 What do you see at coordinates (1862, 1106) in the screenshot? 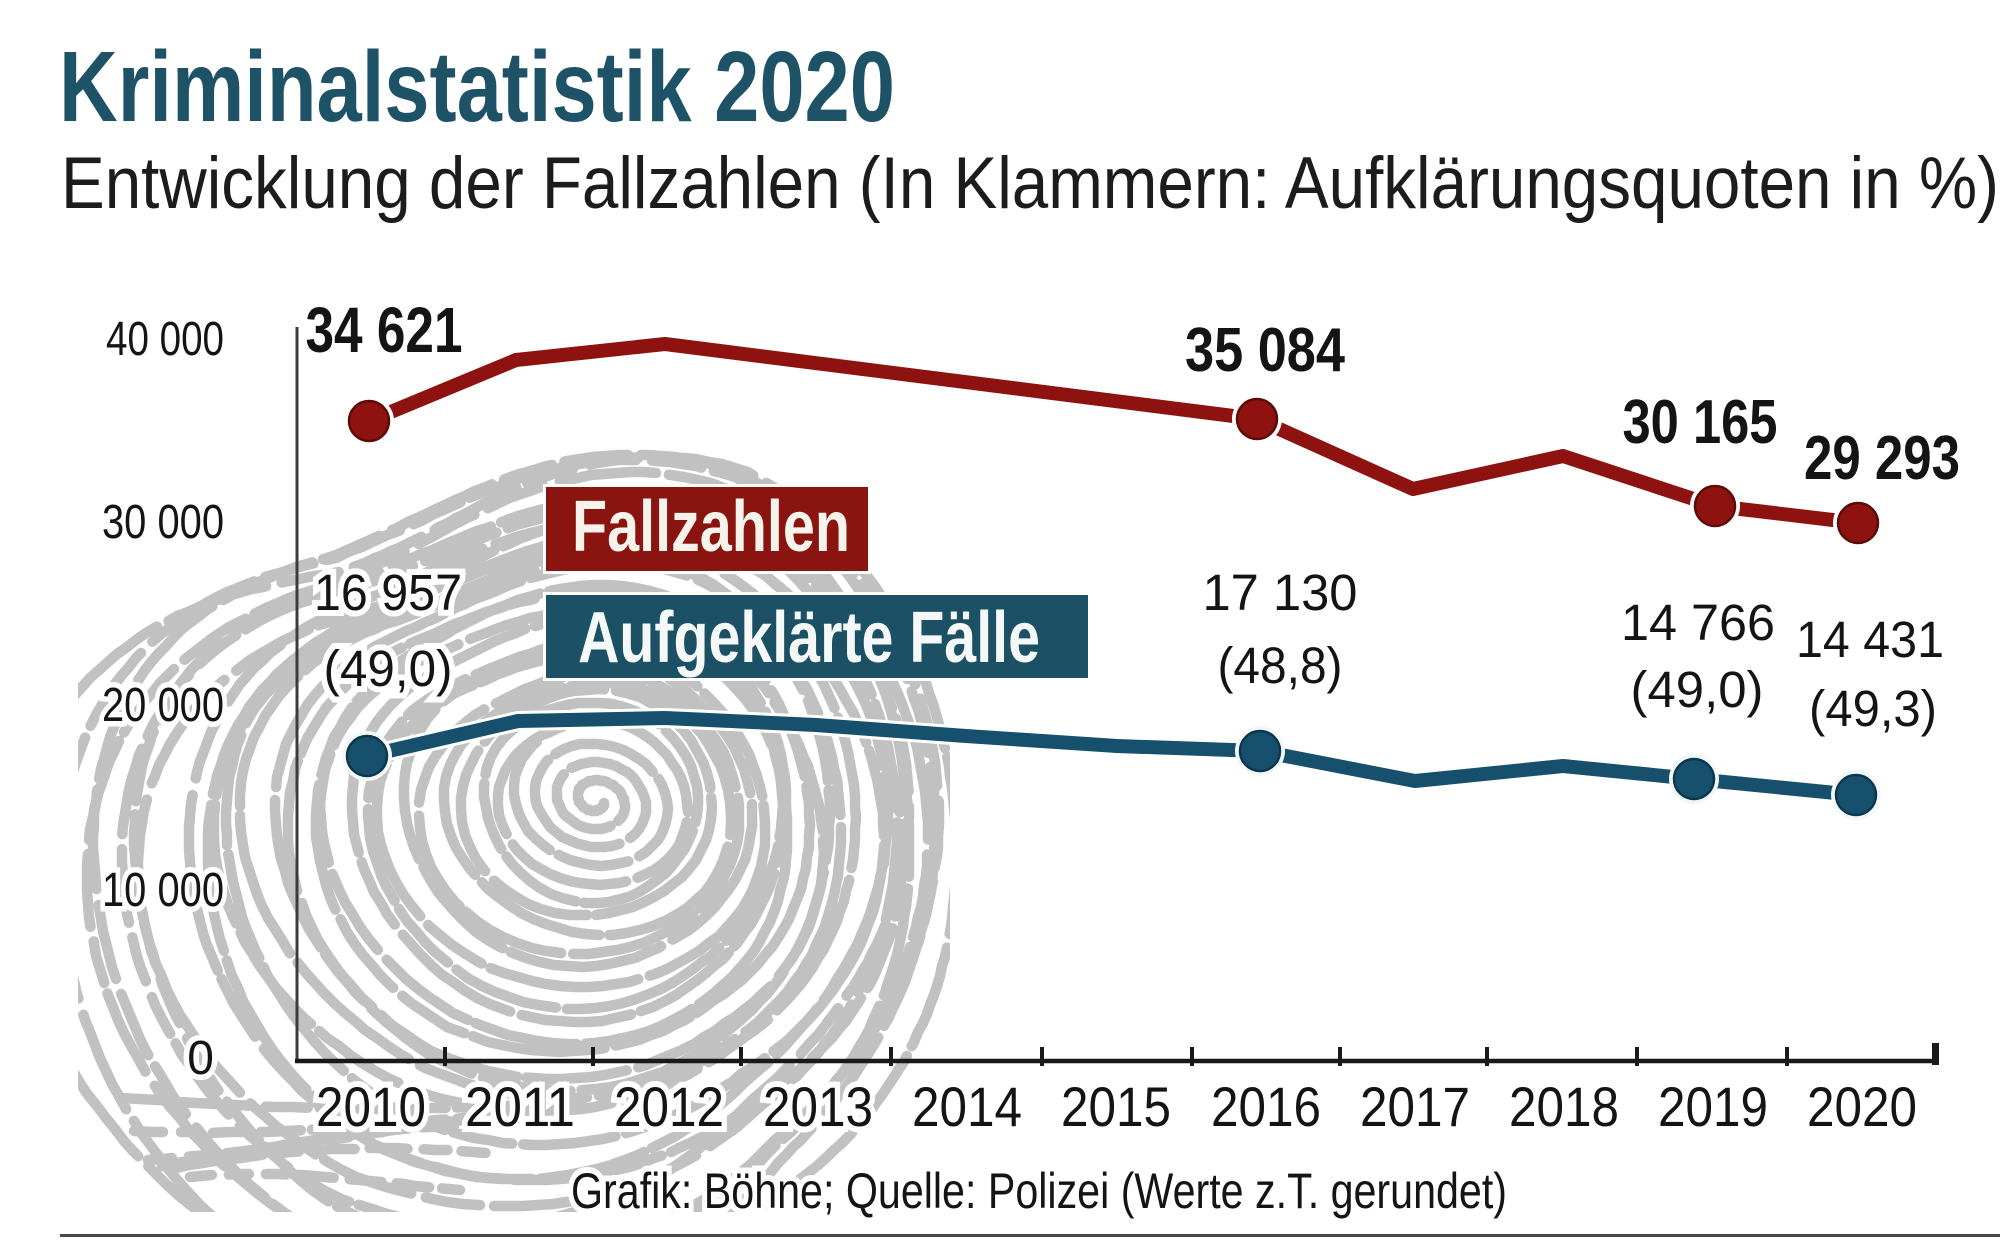
I see `svg-text: 2020` at bounding box center [1862, 1106].